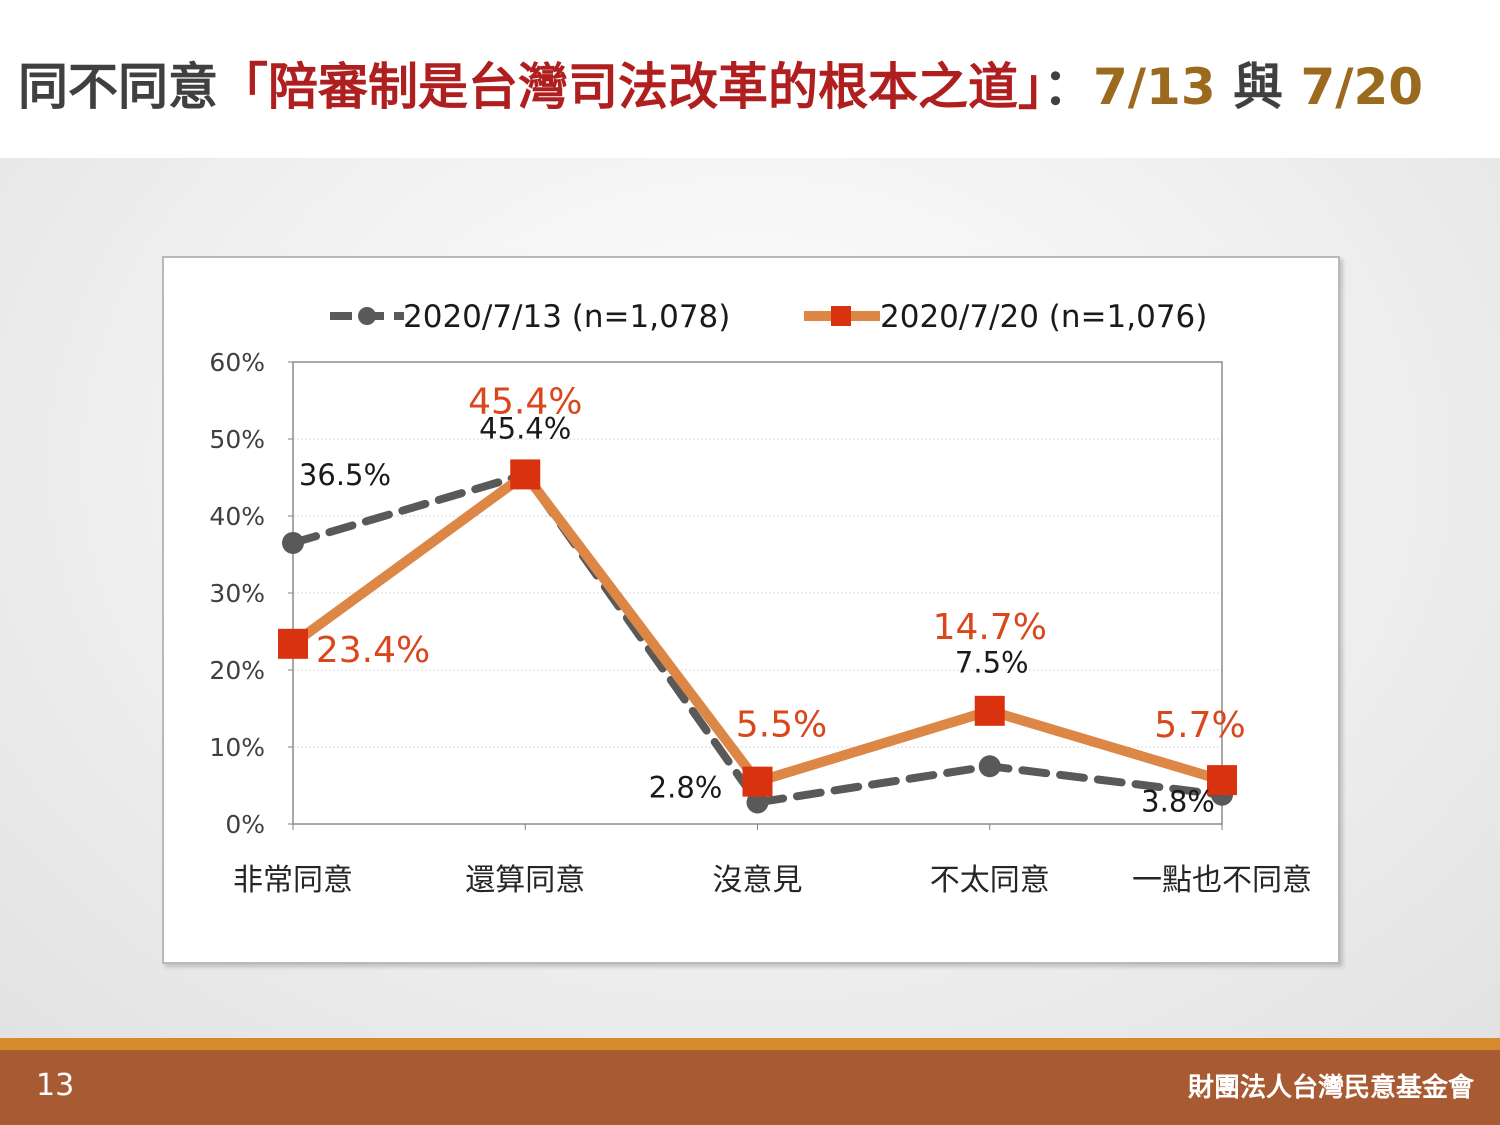  I want to click on title-bar: 同不同意「陪審制是台灣司法改革的根本之道」：7/13 與 7/20, so click(750, 79).